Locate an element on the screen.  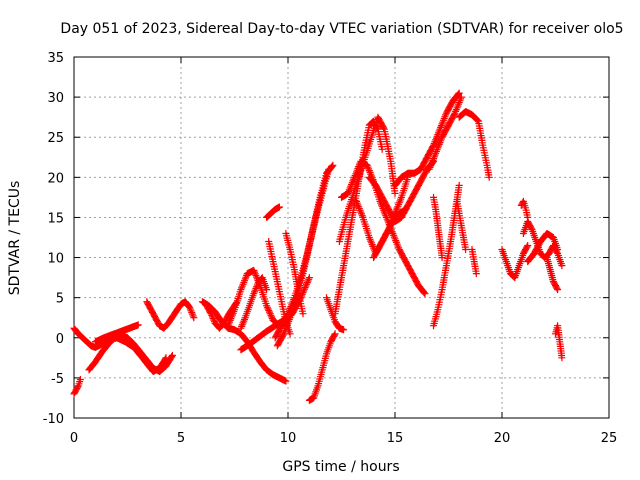
series-sat-p is located at coordinates (322, 367).